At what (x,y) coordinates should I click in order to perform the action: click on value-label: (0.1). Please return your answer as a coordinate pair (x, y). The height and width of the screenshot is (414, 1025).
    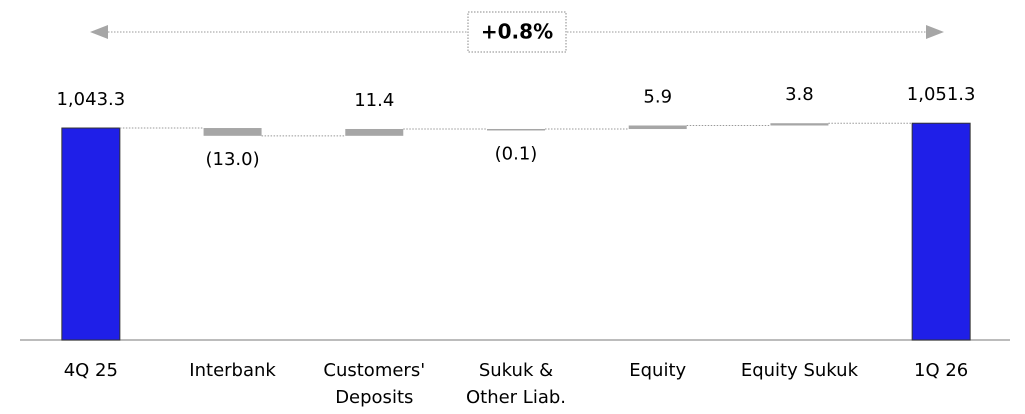
    Looking at the image, I should click on (516, 153).